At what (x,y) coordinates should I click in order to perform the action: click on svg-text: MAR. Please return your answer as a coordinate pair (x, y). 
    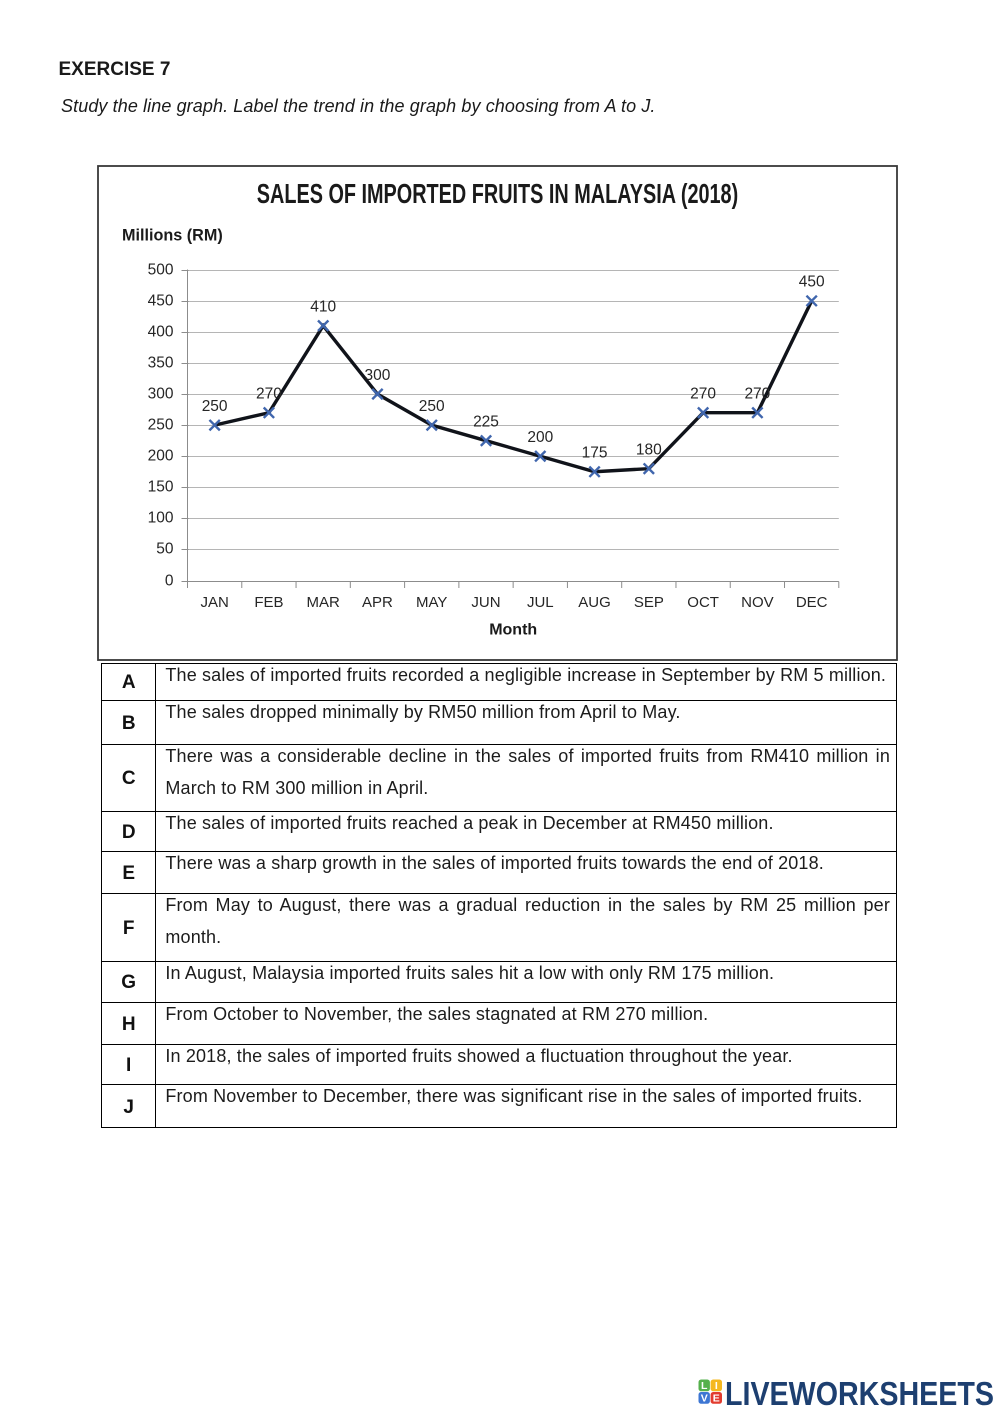
    Looking at the image, I should click on (324, 602).